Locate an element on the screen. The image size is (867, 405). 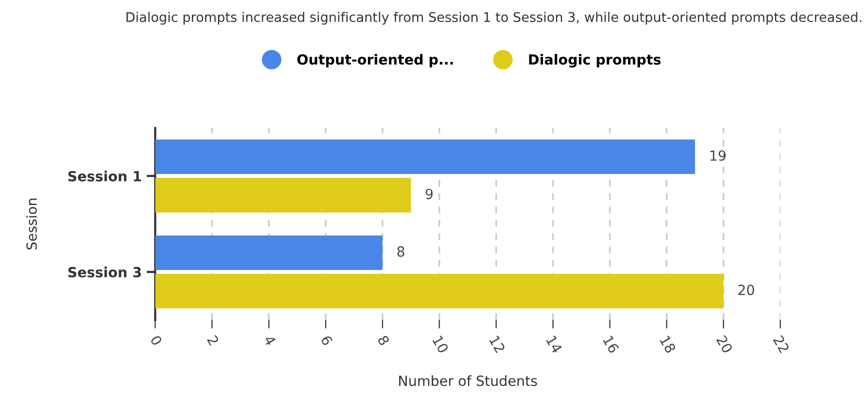
x-tick-label: 18 is located at coordinates (668, 344).